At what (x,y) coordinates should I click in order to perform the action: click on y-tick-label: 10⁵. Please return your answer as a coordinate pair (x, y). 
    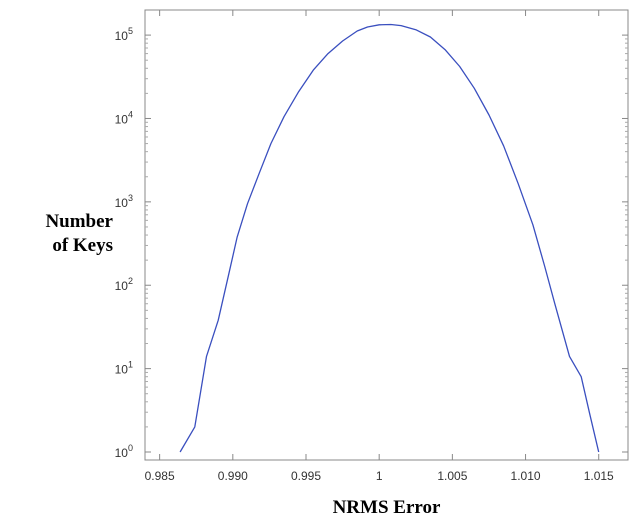
    Looking at the image, I should click on (124, 34).